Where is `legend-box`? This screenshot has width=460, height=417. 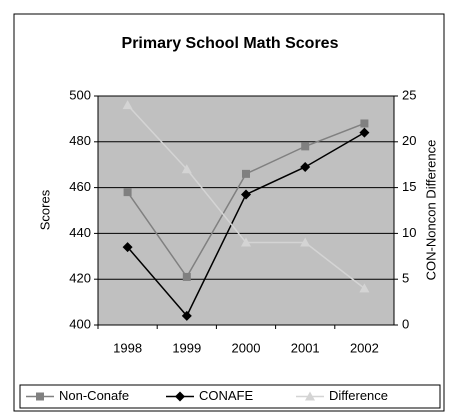
legend-box is located at coordinates (230, 396).